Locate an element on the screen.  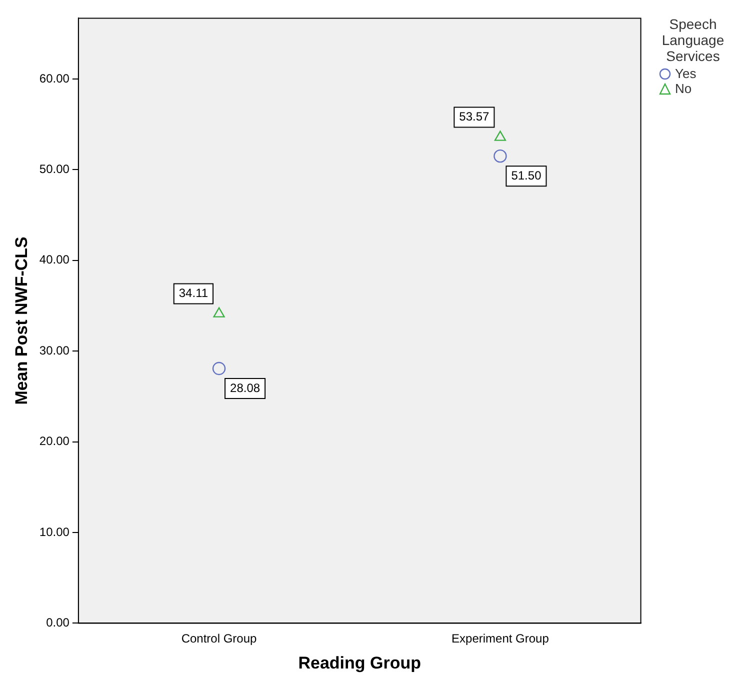
y-tick-label: 40.00 is located at coordinates (54, 259).